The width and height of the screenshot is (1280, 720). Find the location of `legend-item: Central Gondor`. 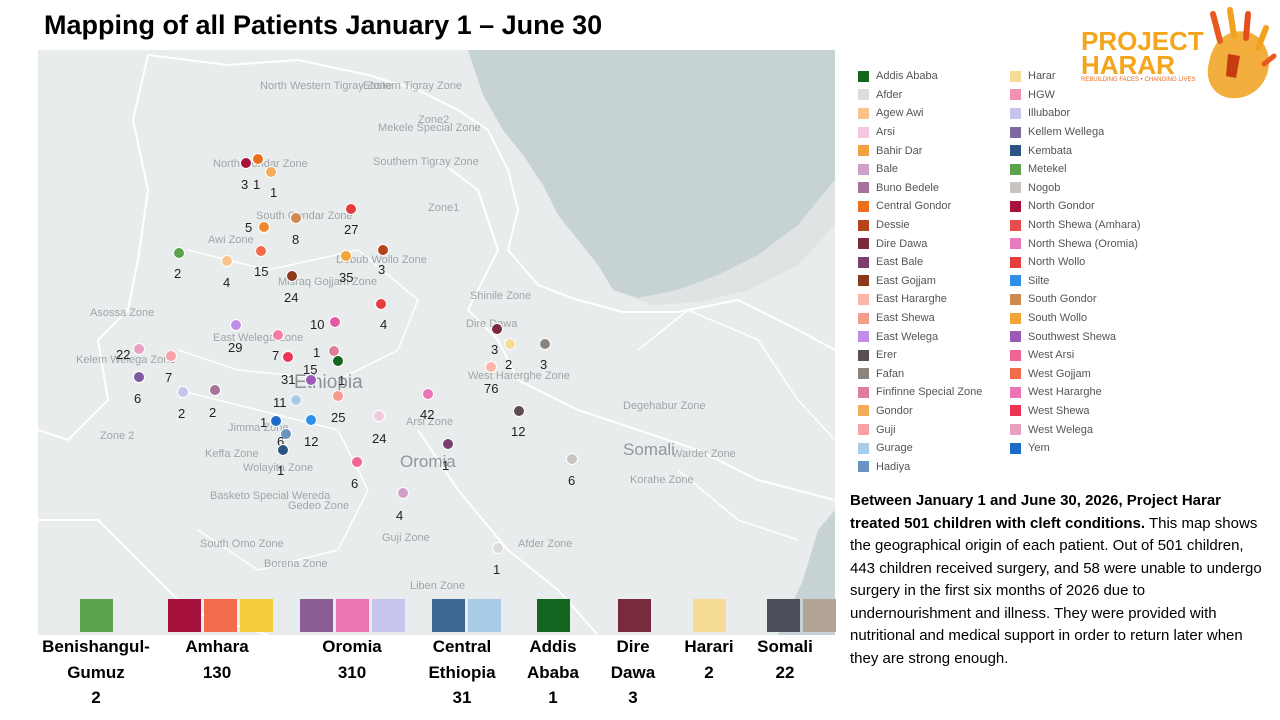

legend-item: Central Gondor is located at coordinates (920, 206).